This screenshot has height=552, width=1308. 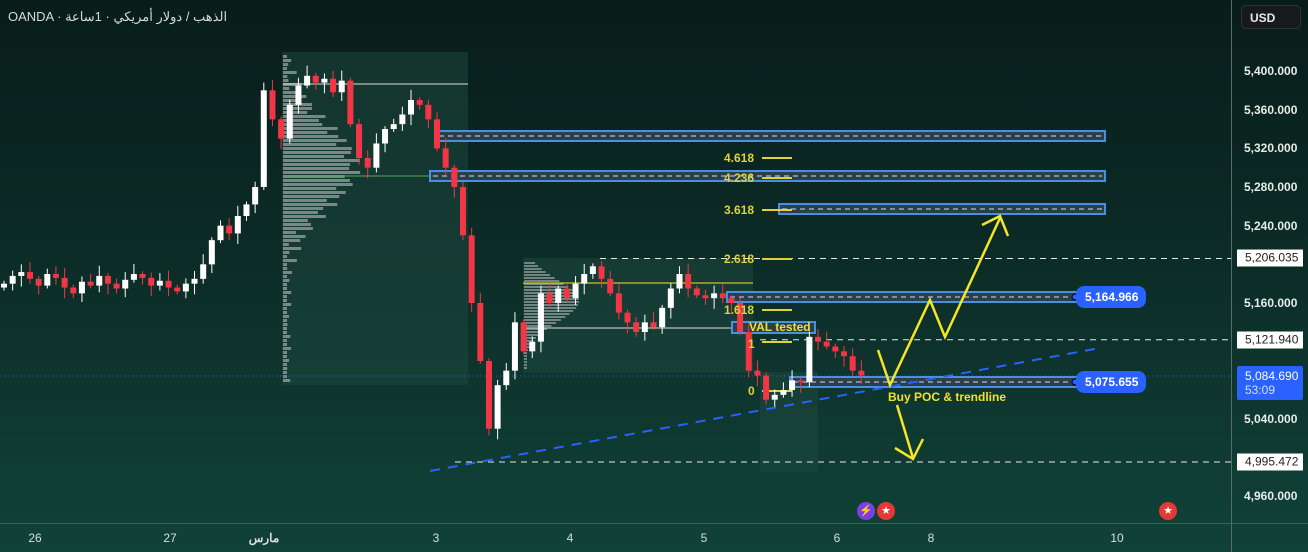 What do you see at coordinates (1231, 276) in the screenshot?
I see `price-axis-divider` at bounding box center [1231, 276].